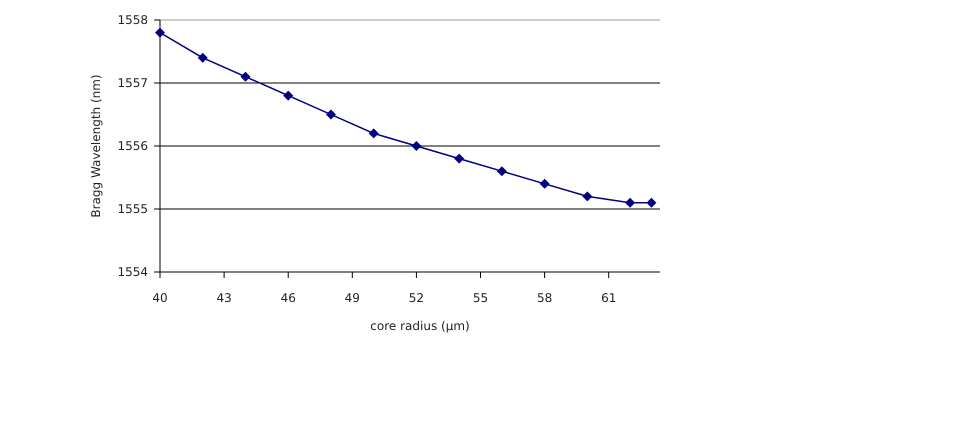 The image size is (964, 444). Describe the element at coordinates (288, 298) in the screenshot. I see `x-tick-label: 46` at that location.